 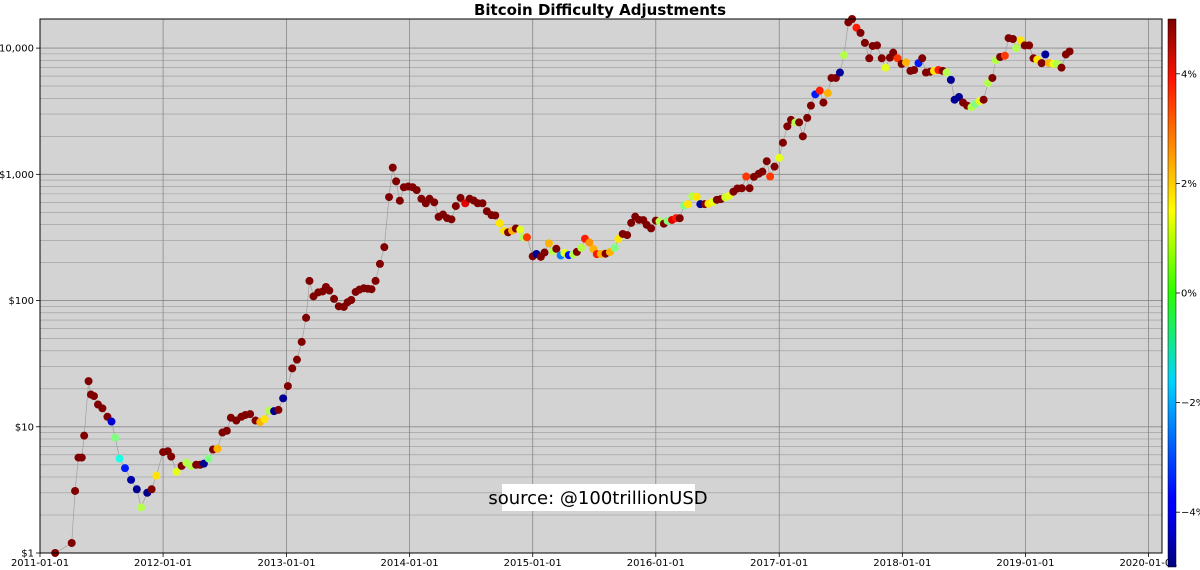 I want to click on y-tick-label: $10,000, so click(x=17, y=49).